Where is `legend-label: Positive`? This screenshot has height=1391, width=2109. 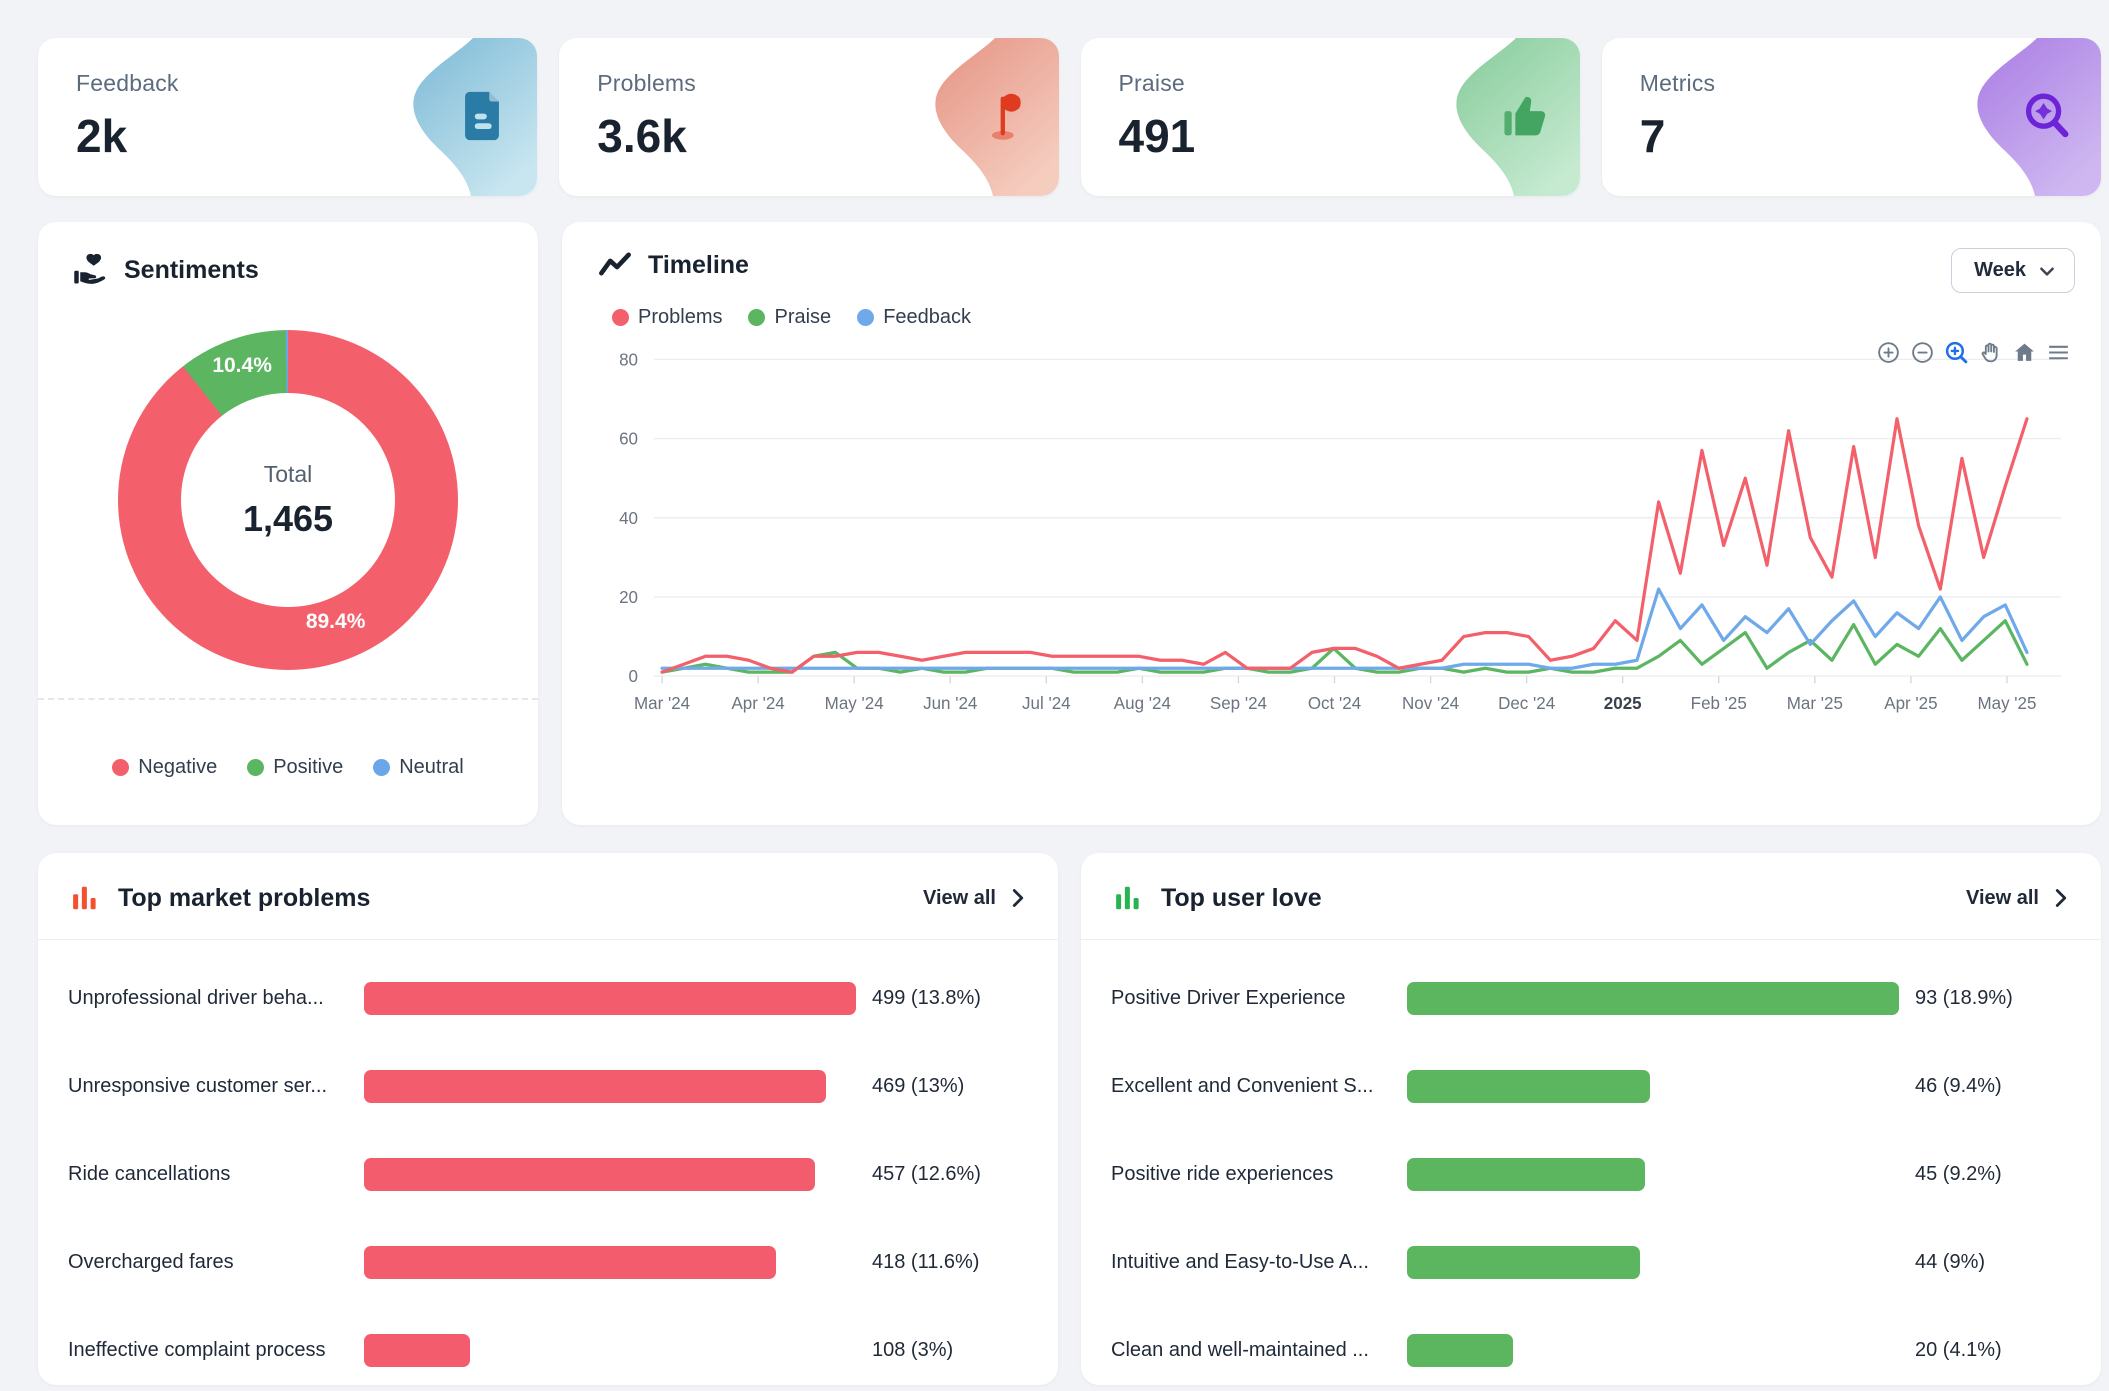 legend-label: Positive is located at coordinates (308, 767).